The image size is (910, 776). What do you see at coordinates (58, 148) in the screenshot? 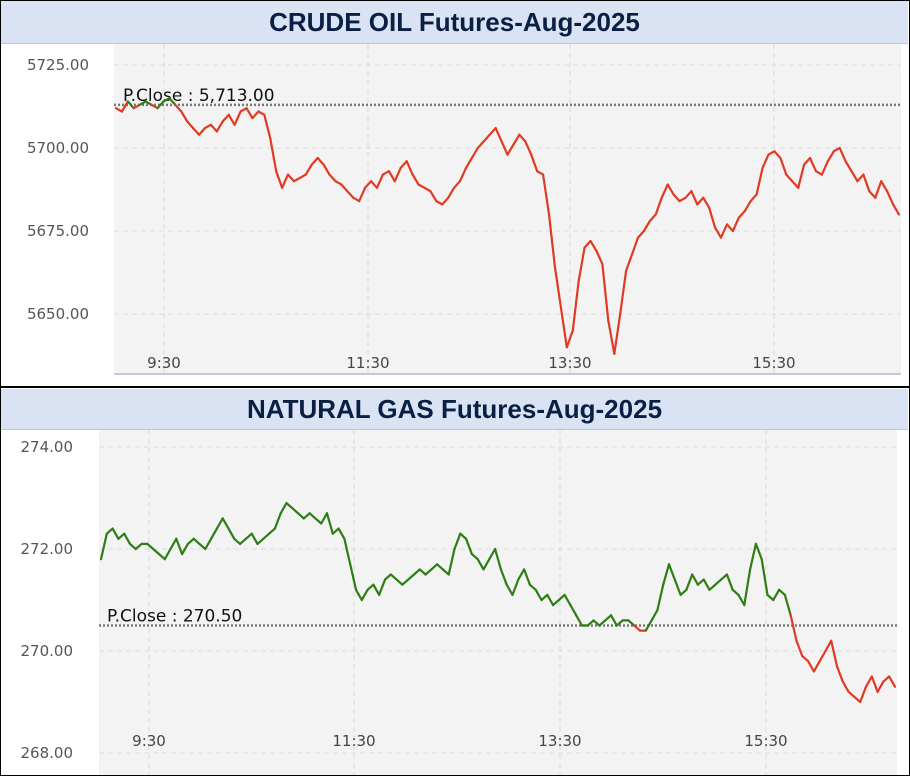
I see `crude-oil-y-tick-label: 5700.00` at bounding box center [58, 148].